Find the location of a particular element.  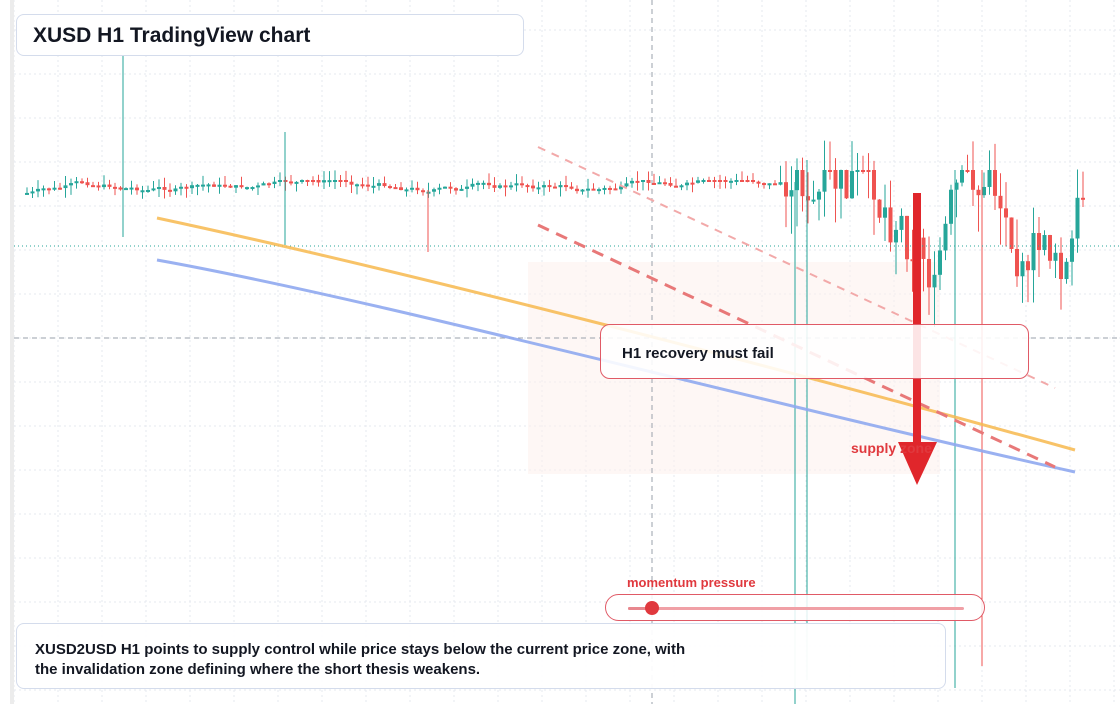

recovery-callout: H1 recovery must fail is located at coordinates (814, 351).